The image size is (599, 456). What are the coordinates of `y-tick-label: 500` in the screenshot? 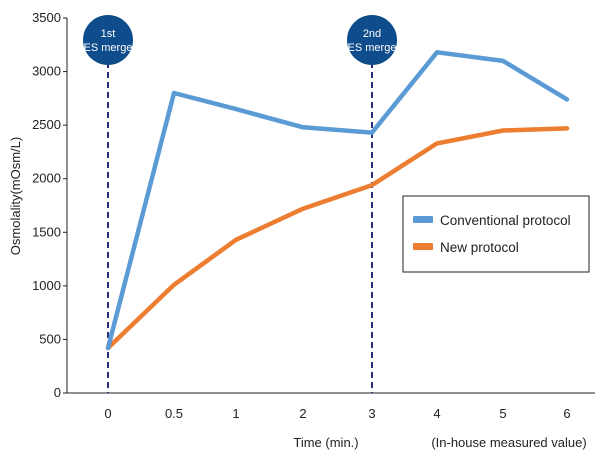 It's located at (50, 338).